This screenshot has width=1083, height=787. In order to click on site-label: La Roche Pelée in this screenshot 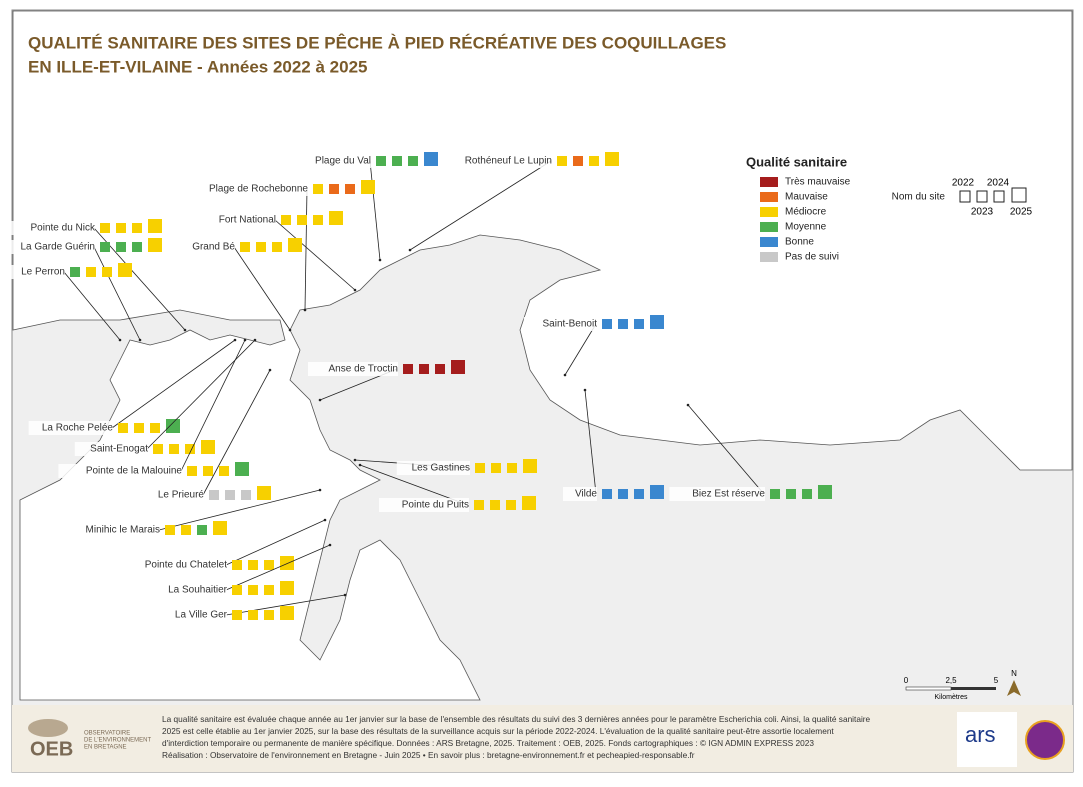, I will do `click(78, 428)`.